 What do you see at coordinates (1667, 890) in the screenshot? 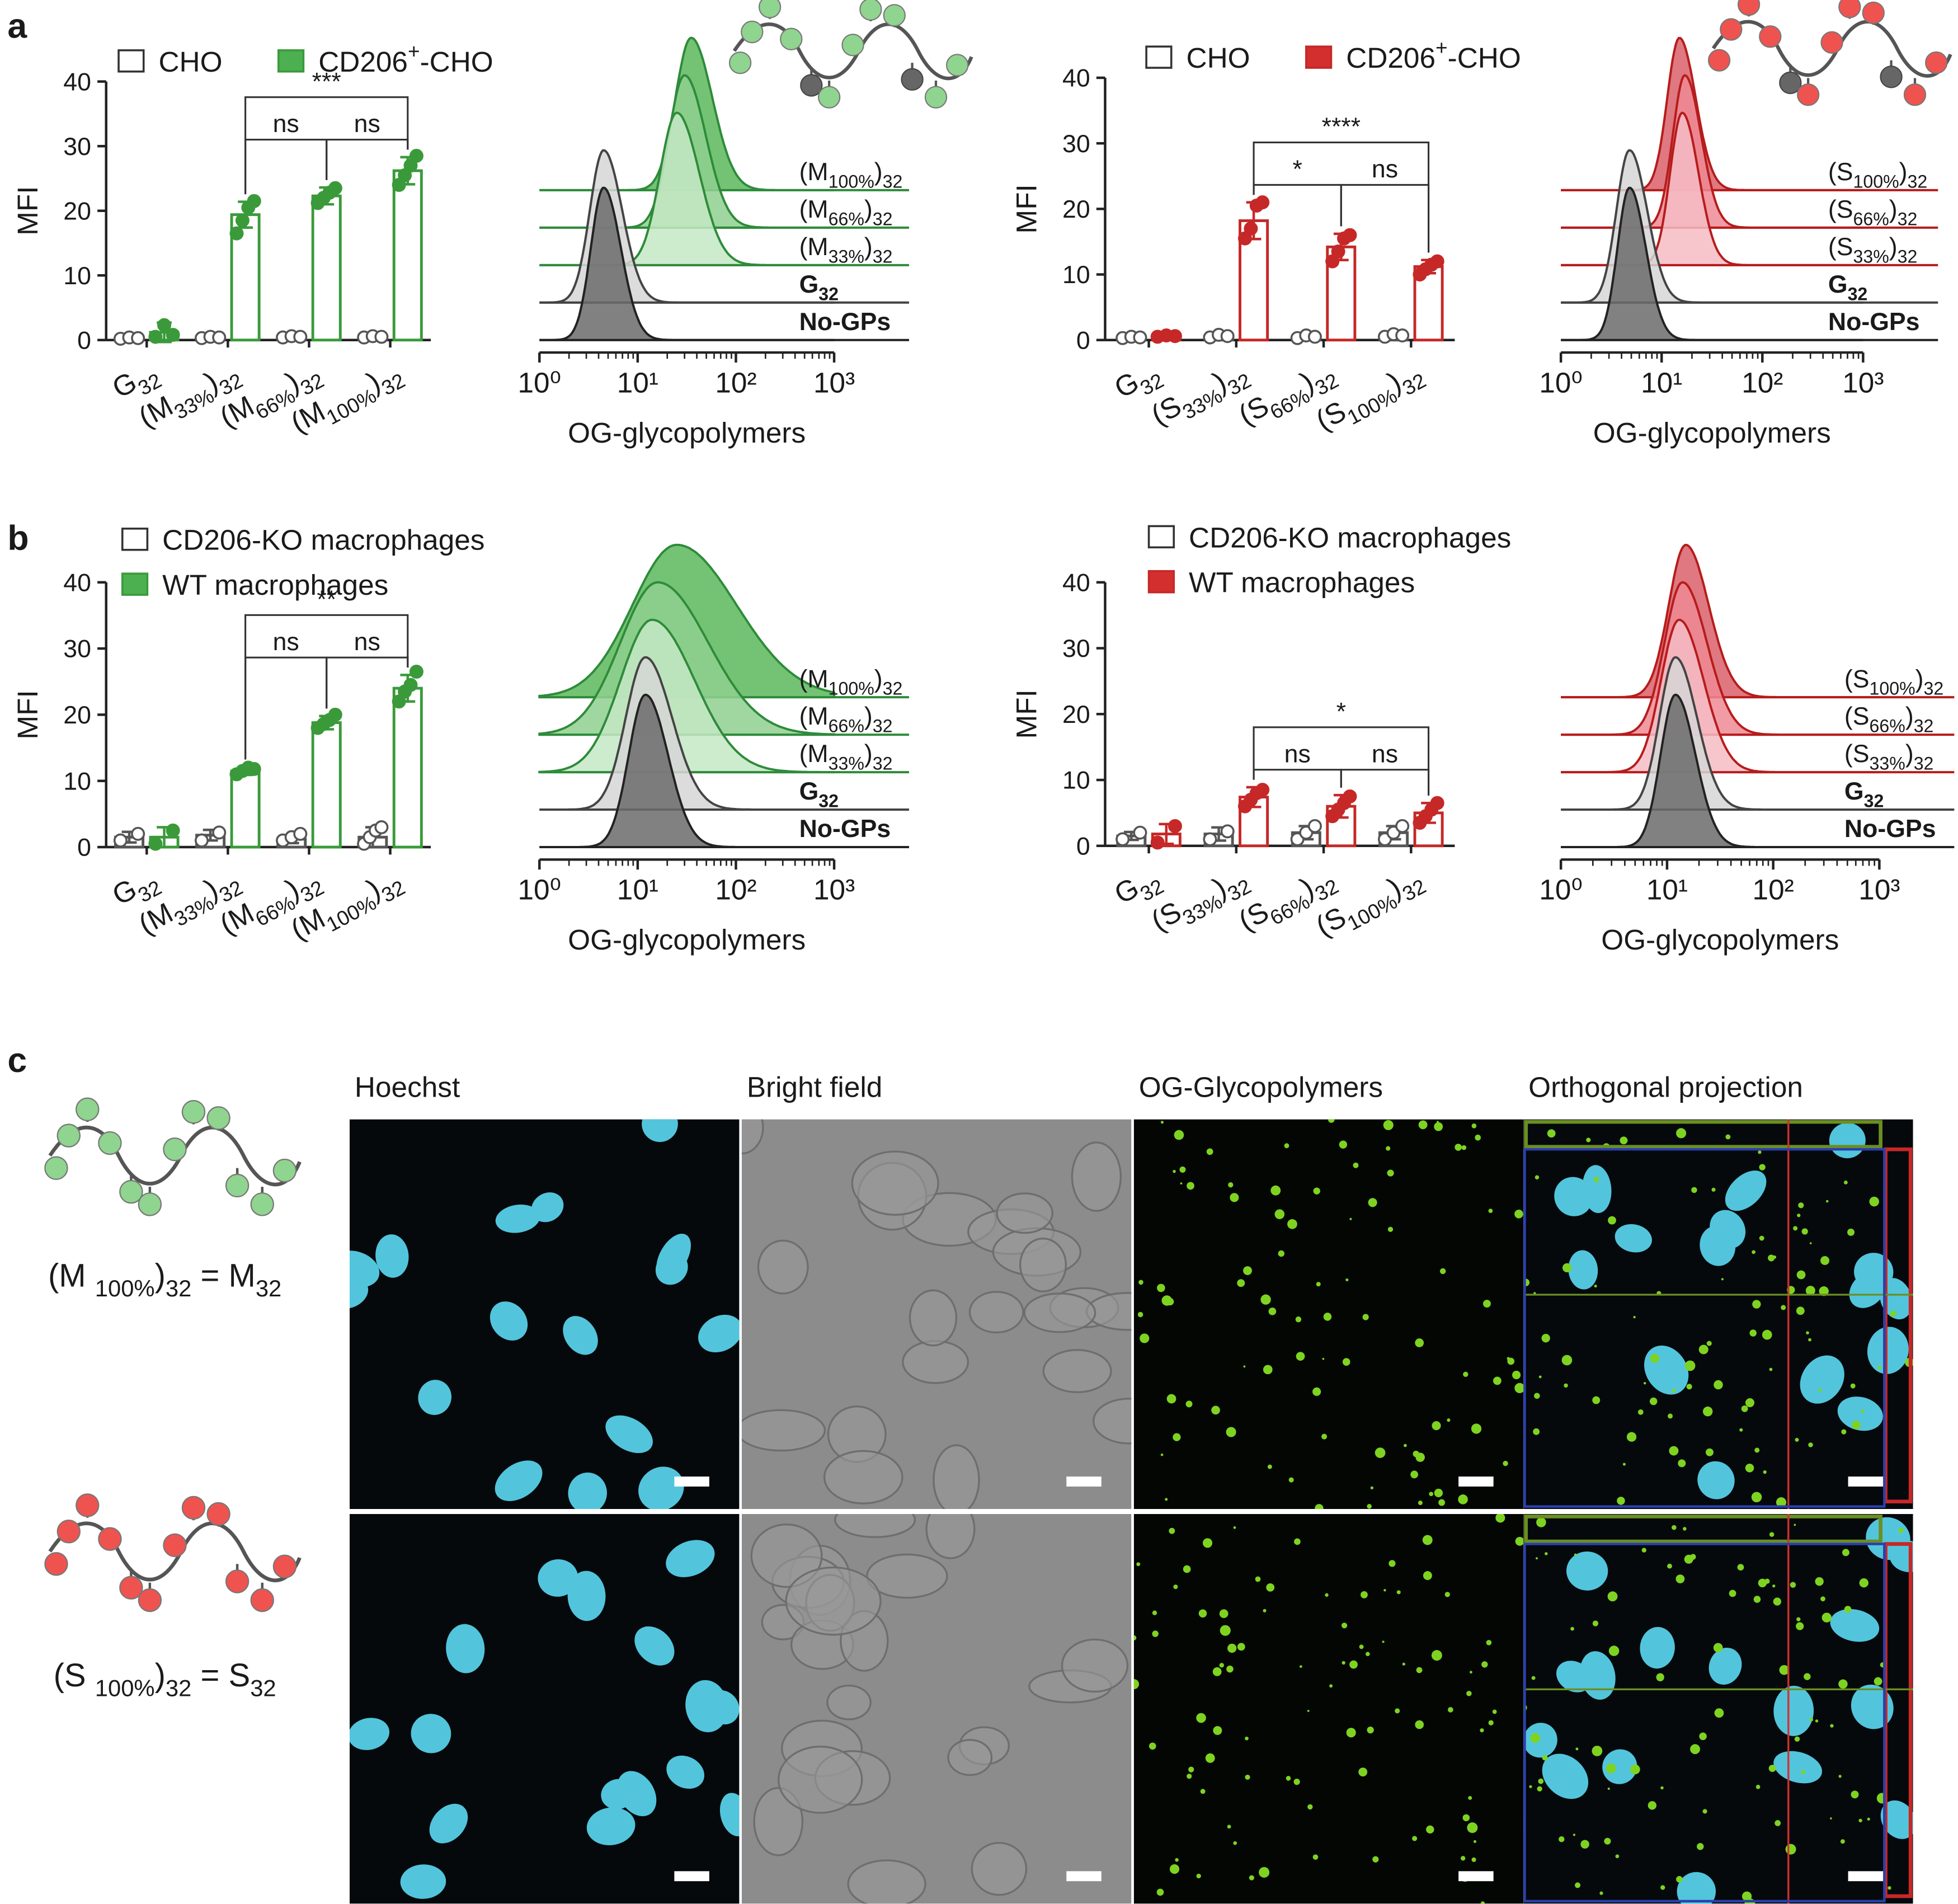
I see `x-tick-label: 10¹` at bounding box center [1667, 890].